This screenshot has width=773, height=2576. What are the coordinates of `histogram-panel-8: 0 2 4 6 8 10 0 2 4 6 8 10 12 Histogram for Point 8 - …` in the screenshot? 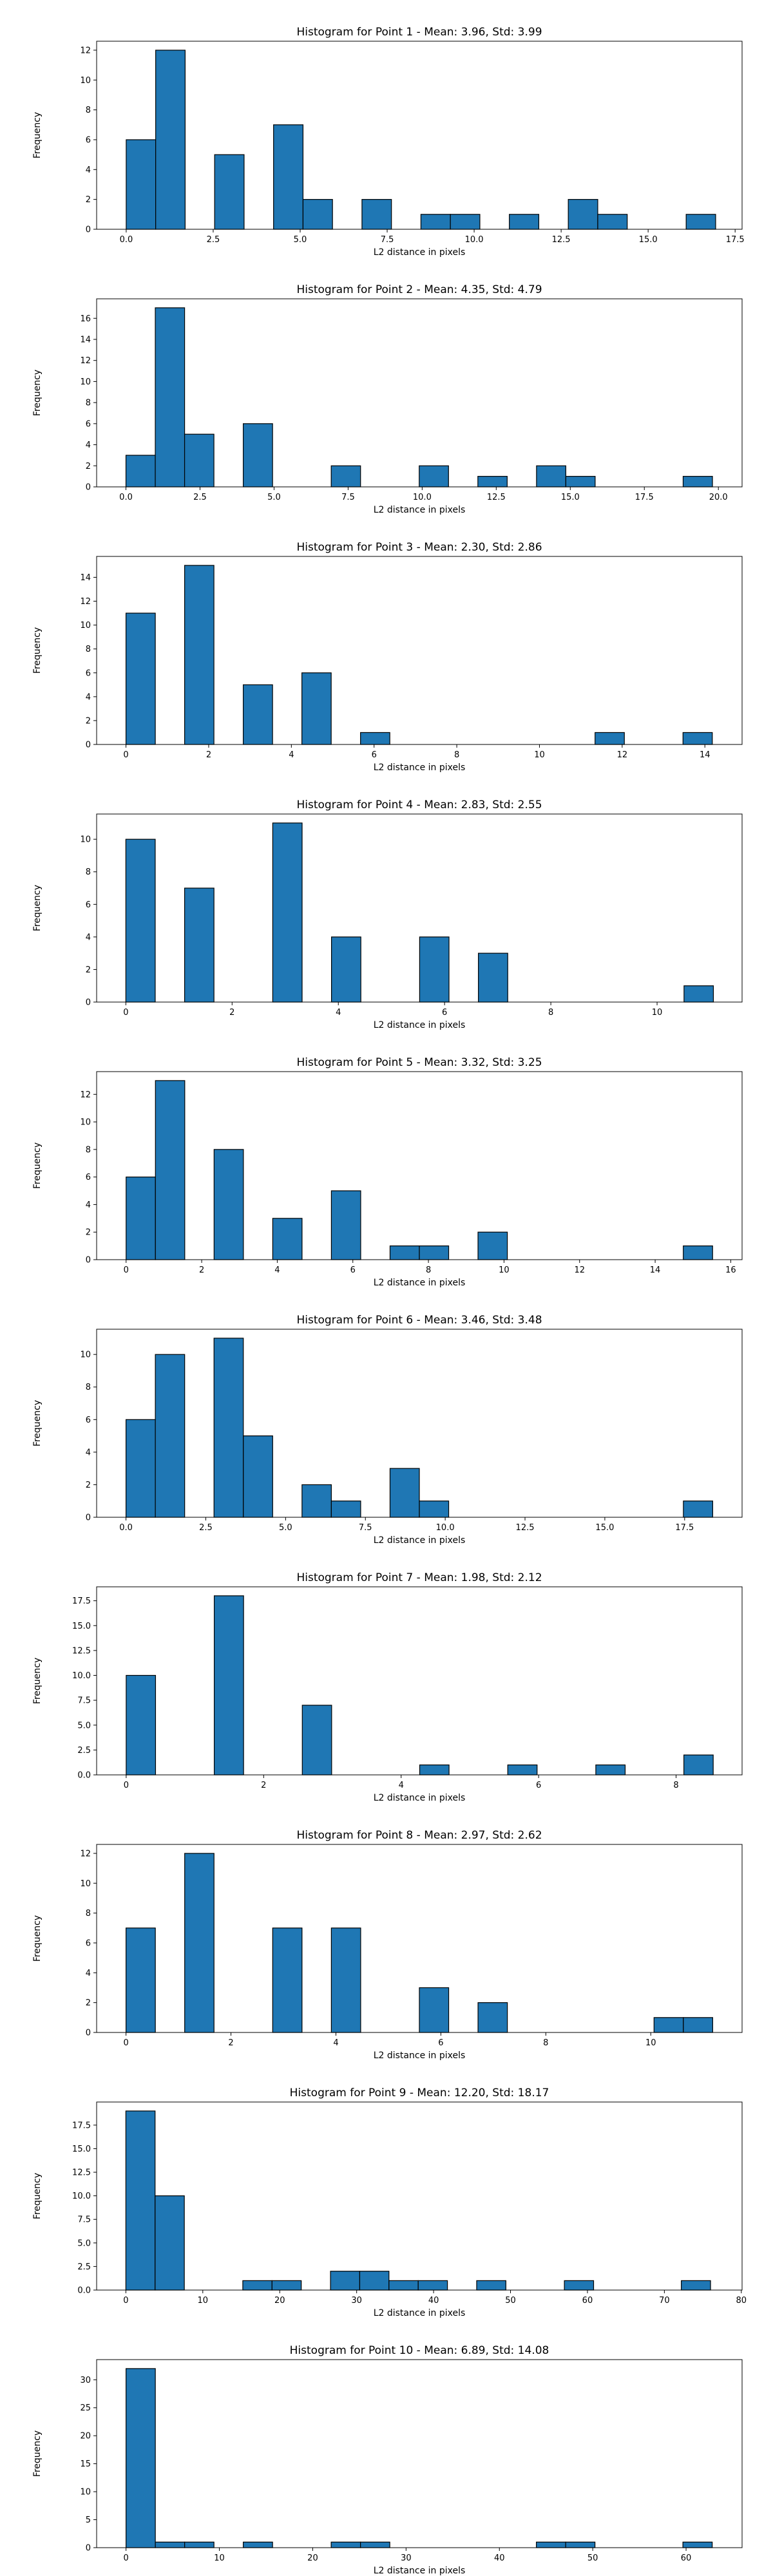 It's located at (387, 1945).